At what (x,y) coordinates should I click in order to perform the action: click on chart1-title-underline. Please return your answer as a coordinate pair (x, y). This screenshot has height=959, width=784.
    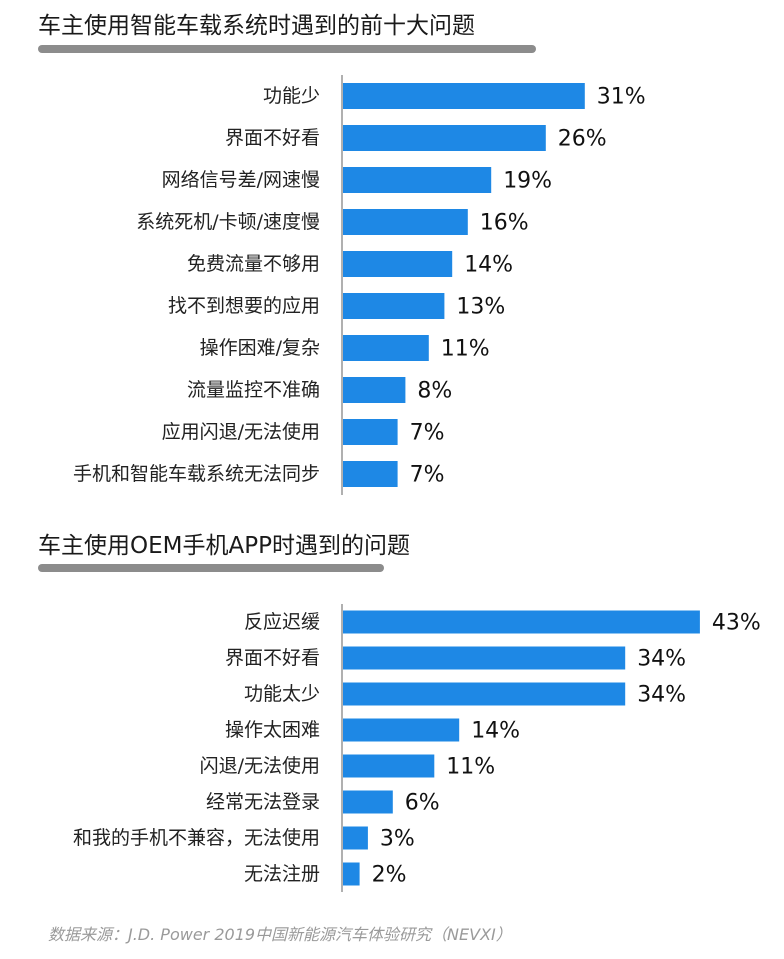
    Looking at the image, I should click on (287, 49).